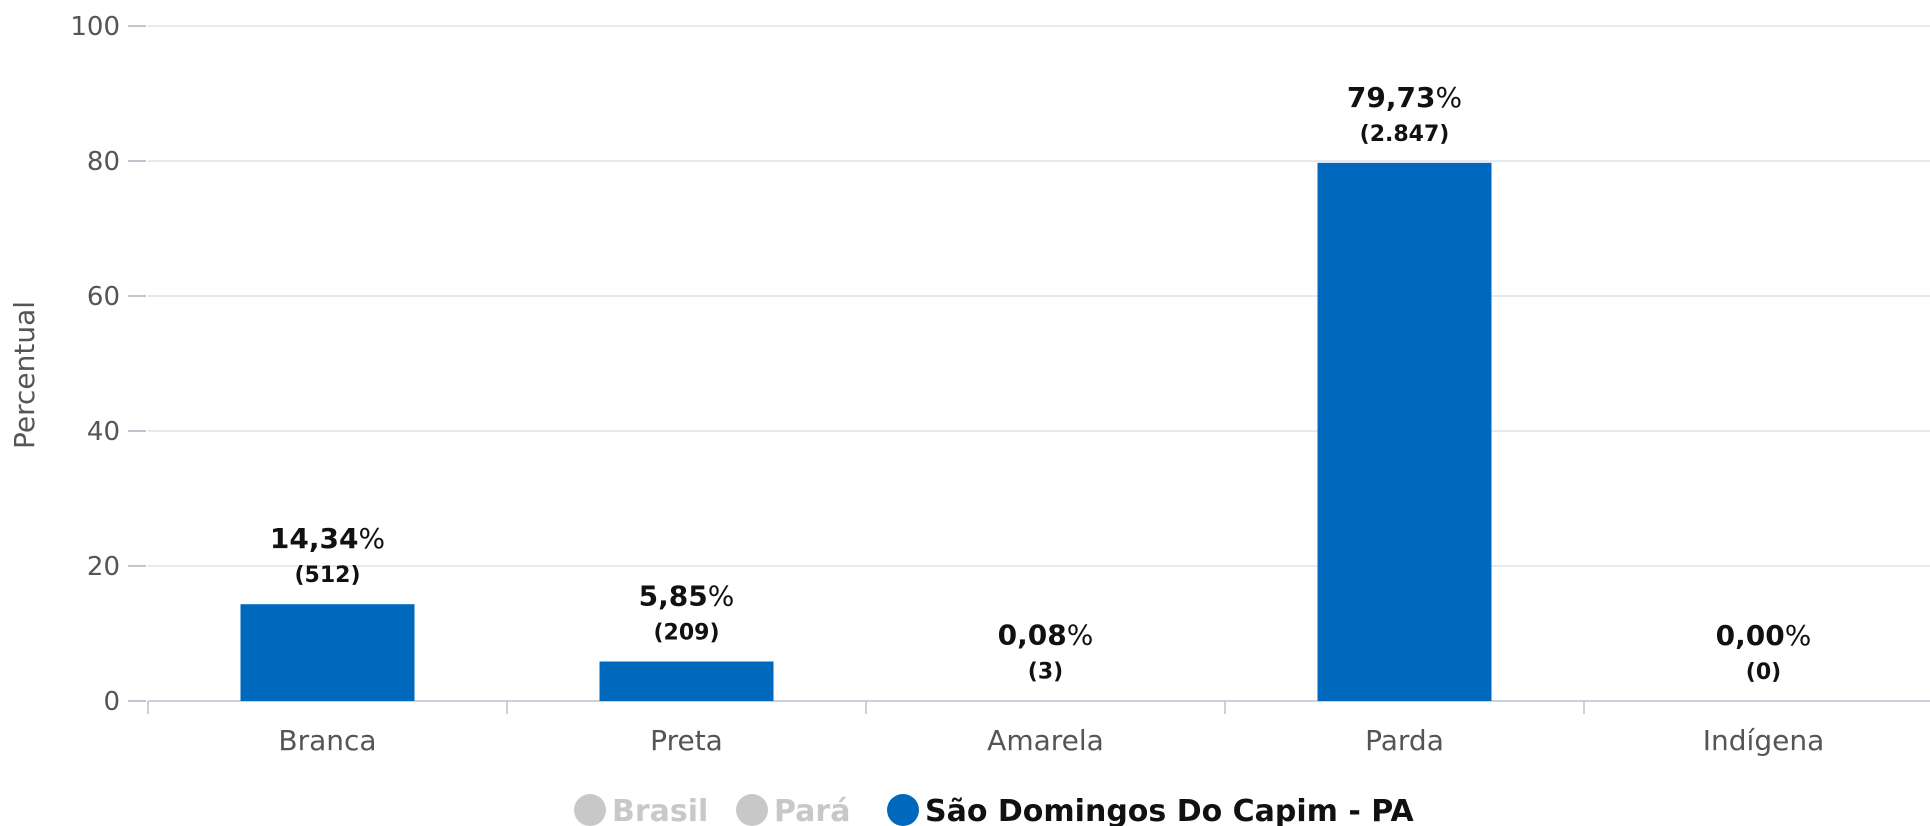 This screenshot has height=826, width=1930. What do you see at coordinates (660, 810) in the screenshot?
I see `legend-label: Brasil` at bounding box center [660, 810].